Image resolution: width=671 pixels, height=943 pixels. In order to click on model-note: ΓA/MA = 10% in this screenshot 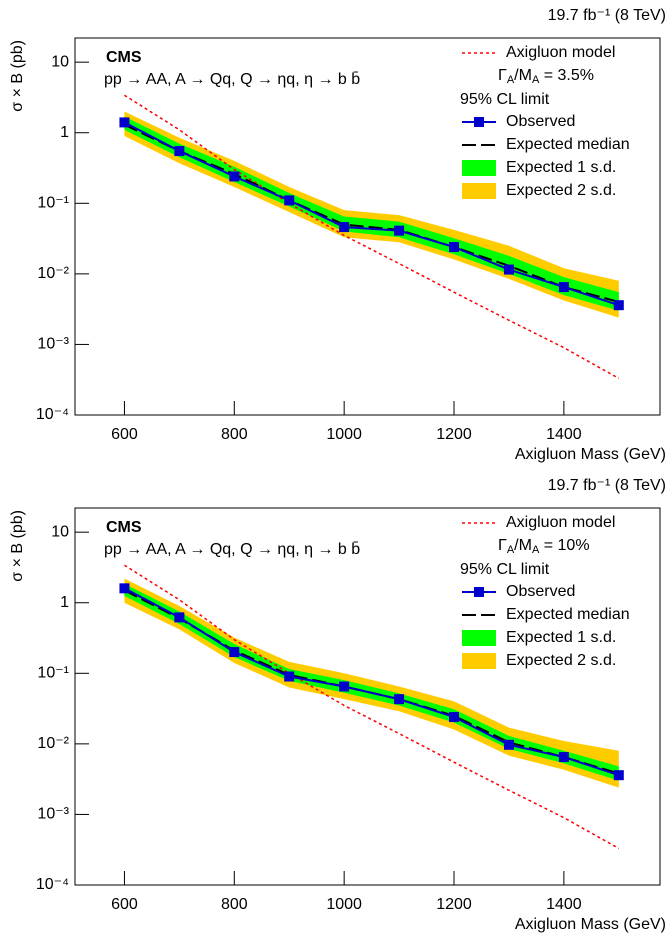, I will do `click(544, 546)`.